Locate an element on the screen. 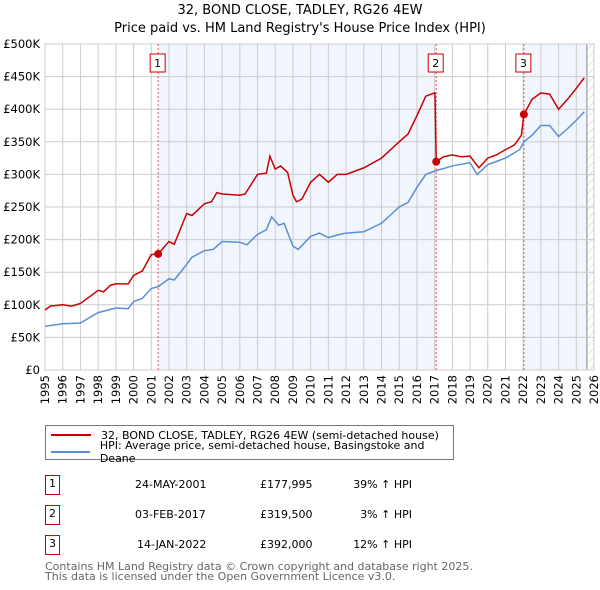  x-tick-label: 2014 is located at coordinates (381, 389).